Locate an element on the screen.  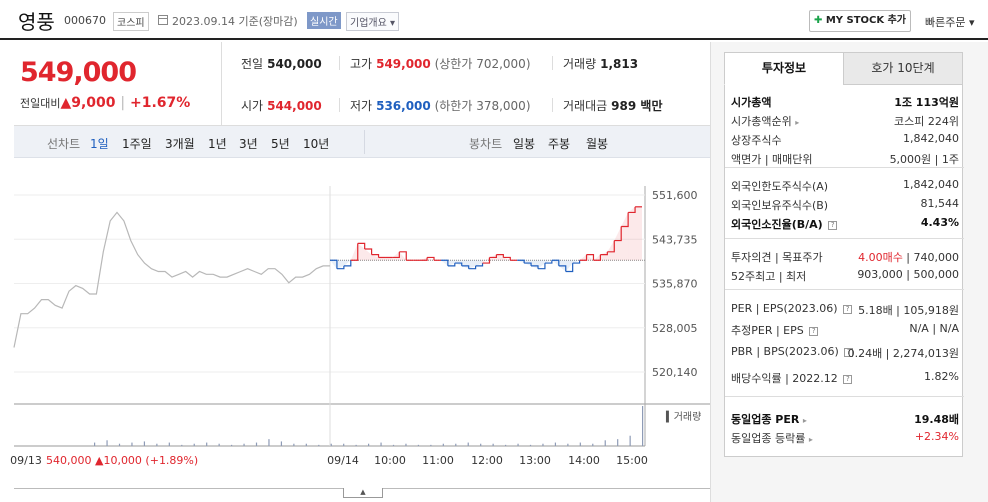
change-value: ▲9,000 is located at coordinates (88, 103).